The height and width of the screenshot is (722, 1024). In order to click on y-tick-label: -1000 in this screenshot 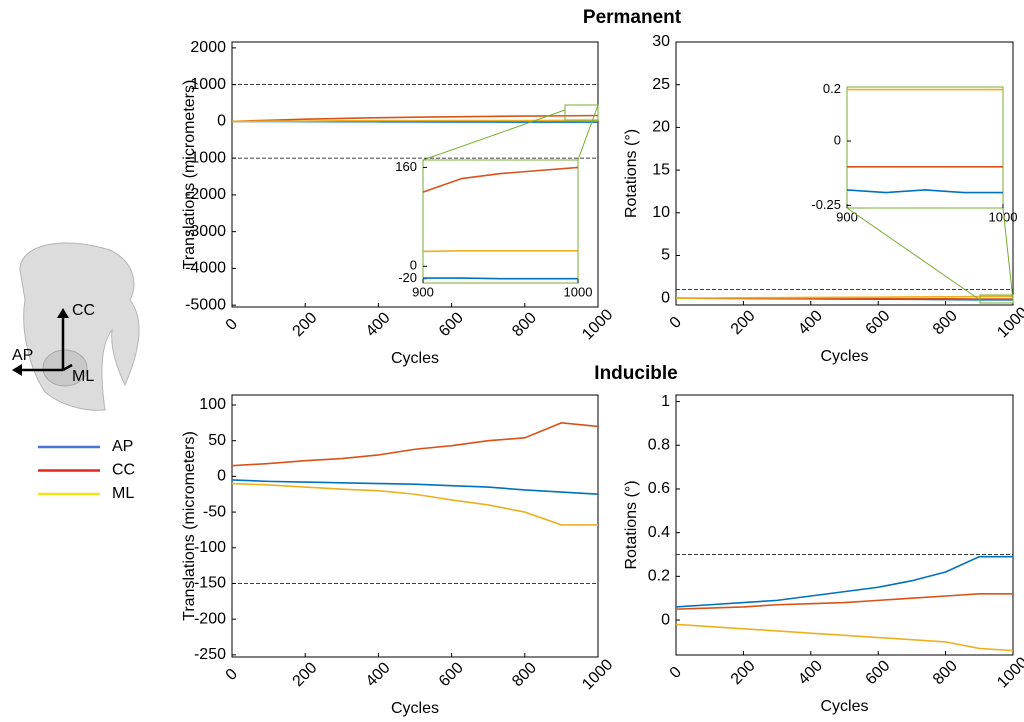, I will do `click(205, 157)`.